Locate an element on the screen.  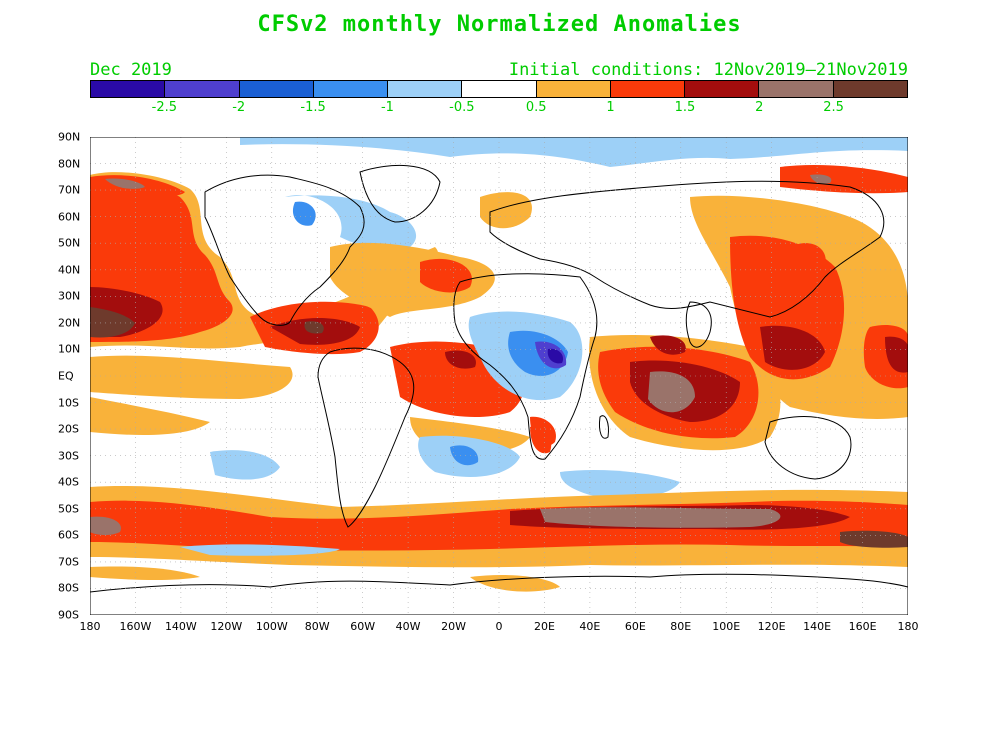
latitude-tick-label: EQ is located at coordinates (66, 376).